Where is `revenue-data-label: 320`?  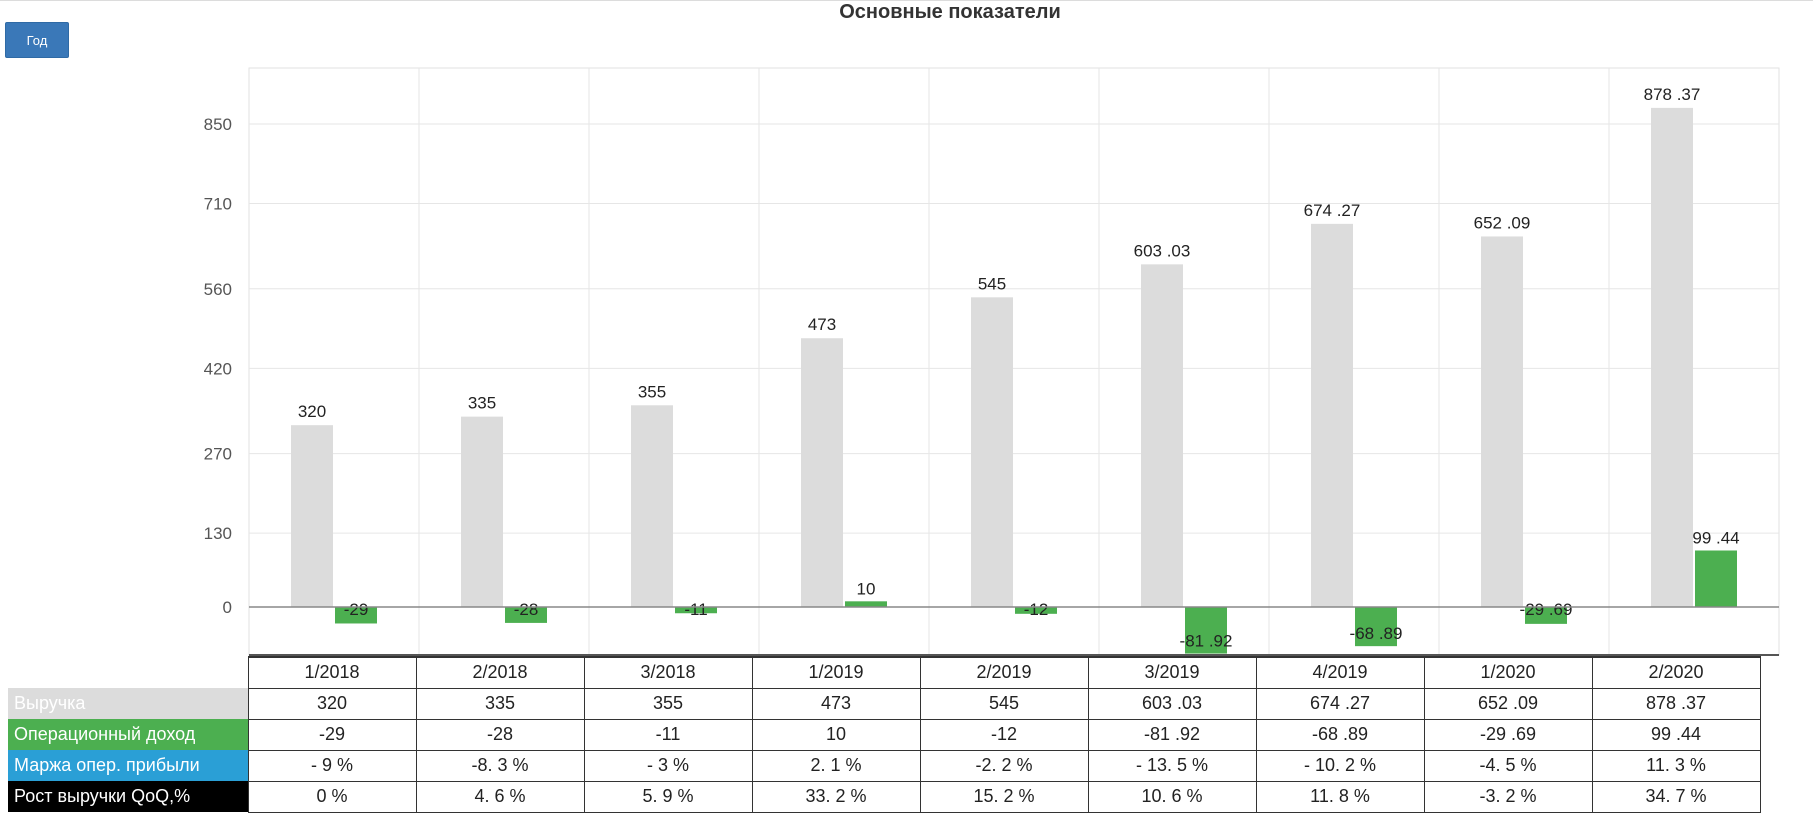 revenue-data-label: 320 is located at coordinates (312, 411).